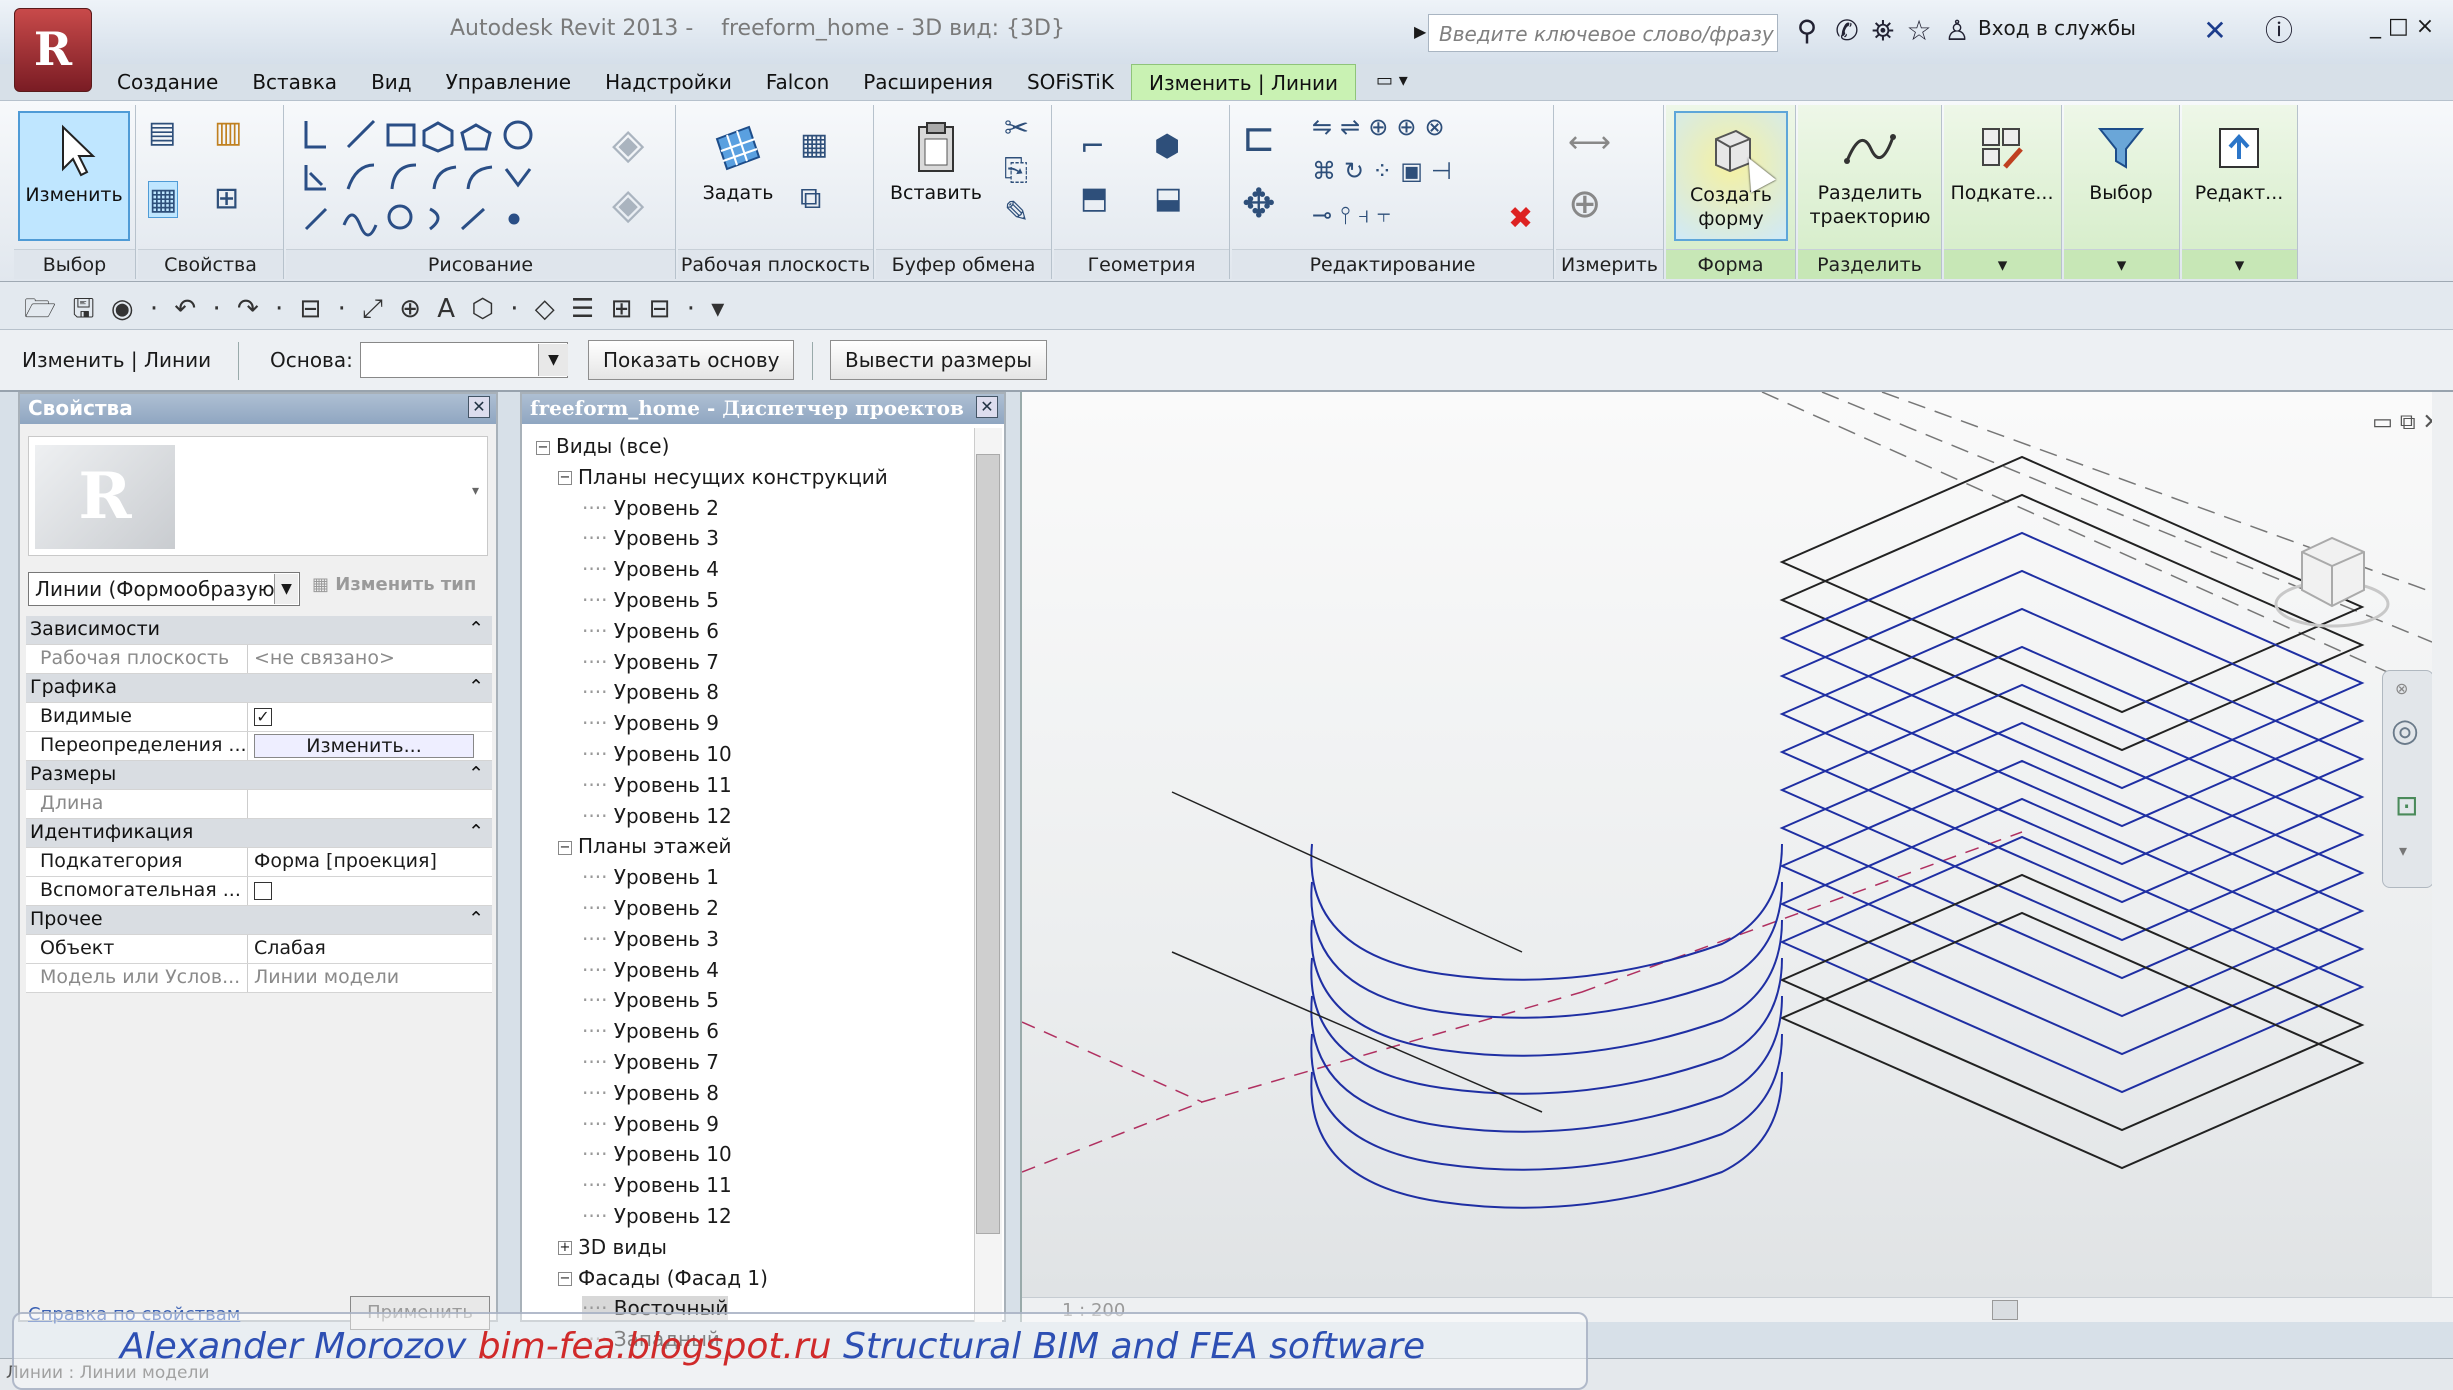 The image size is (2453, 1390). Describe the element at coordinates (657, 785) in the screenshot. I see `tree-structural-level: ···· Уровень 11` at that location.